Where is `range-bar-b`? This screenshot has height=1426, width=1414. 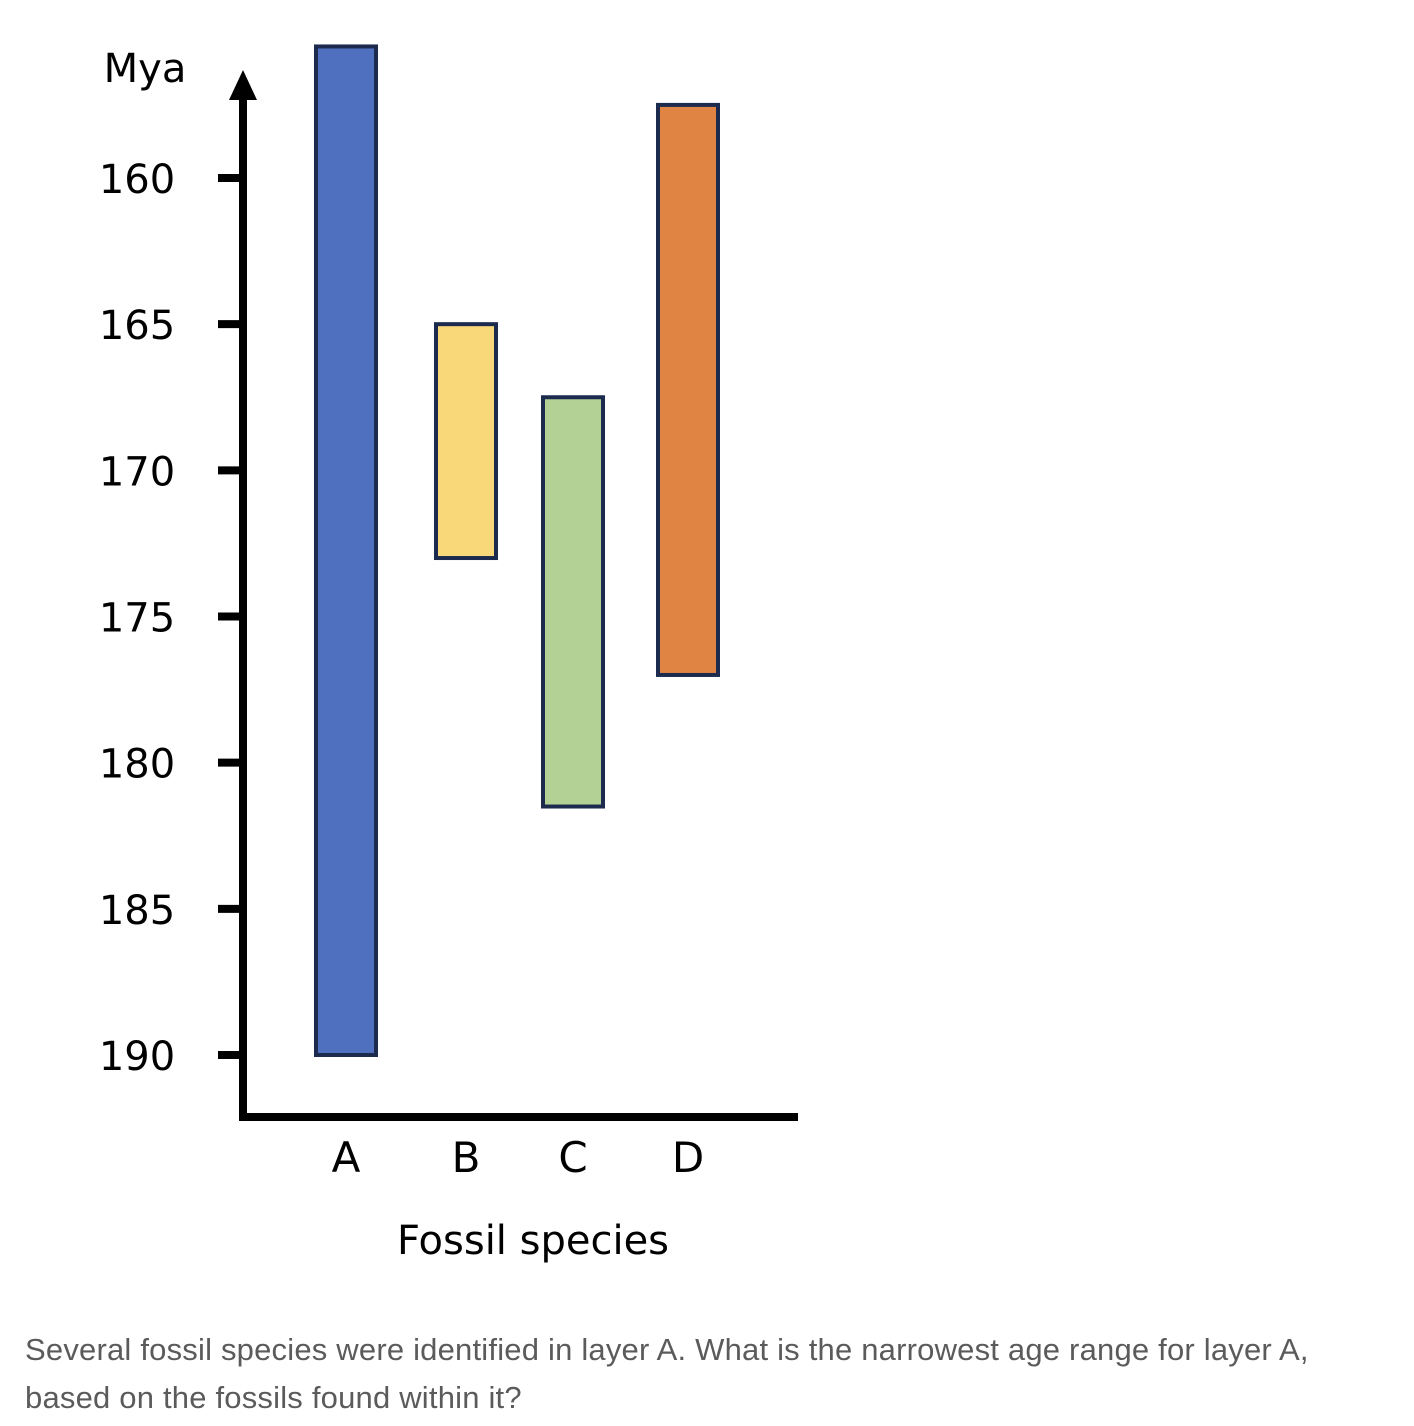
range-bar-b is located at coordinates (466, 441).